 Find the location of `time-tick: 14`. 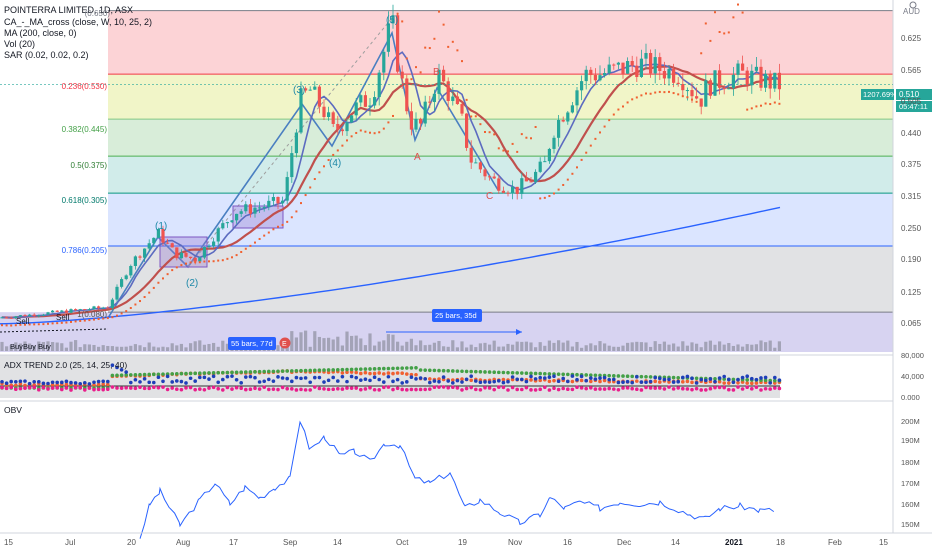

time-tick: 14 is located at coordinates (675, 542).